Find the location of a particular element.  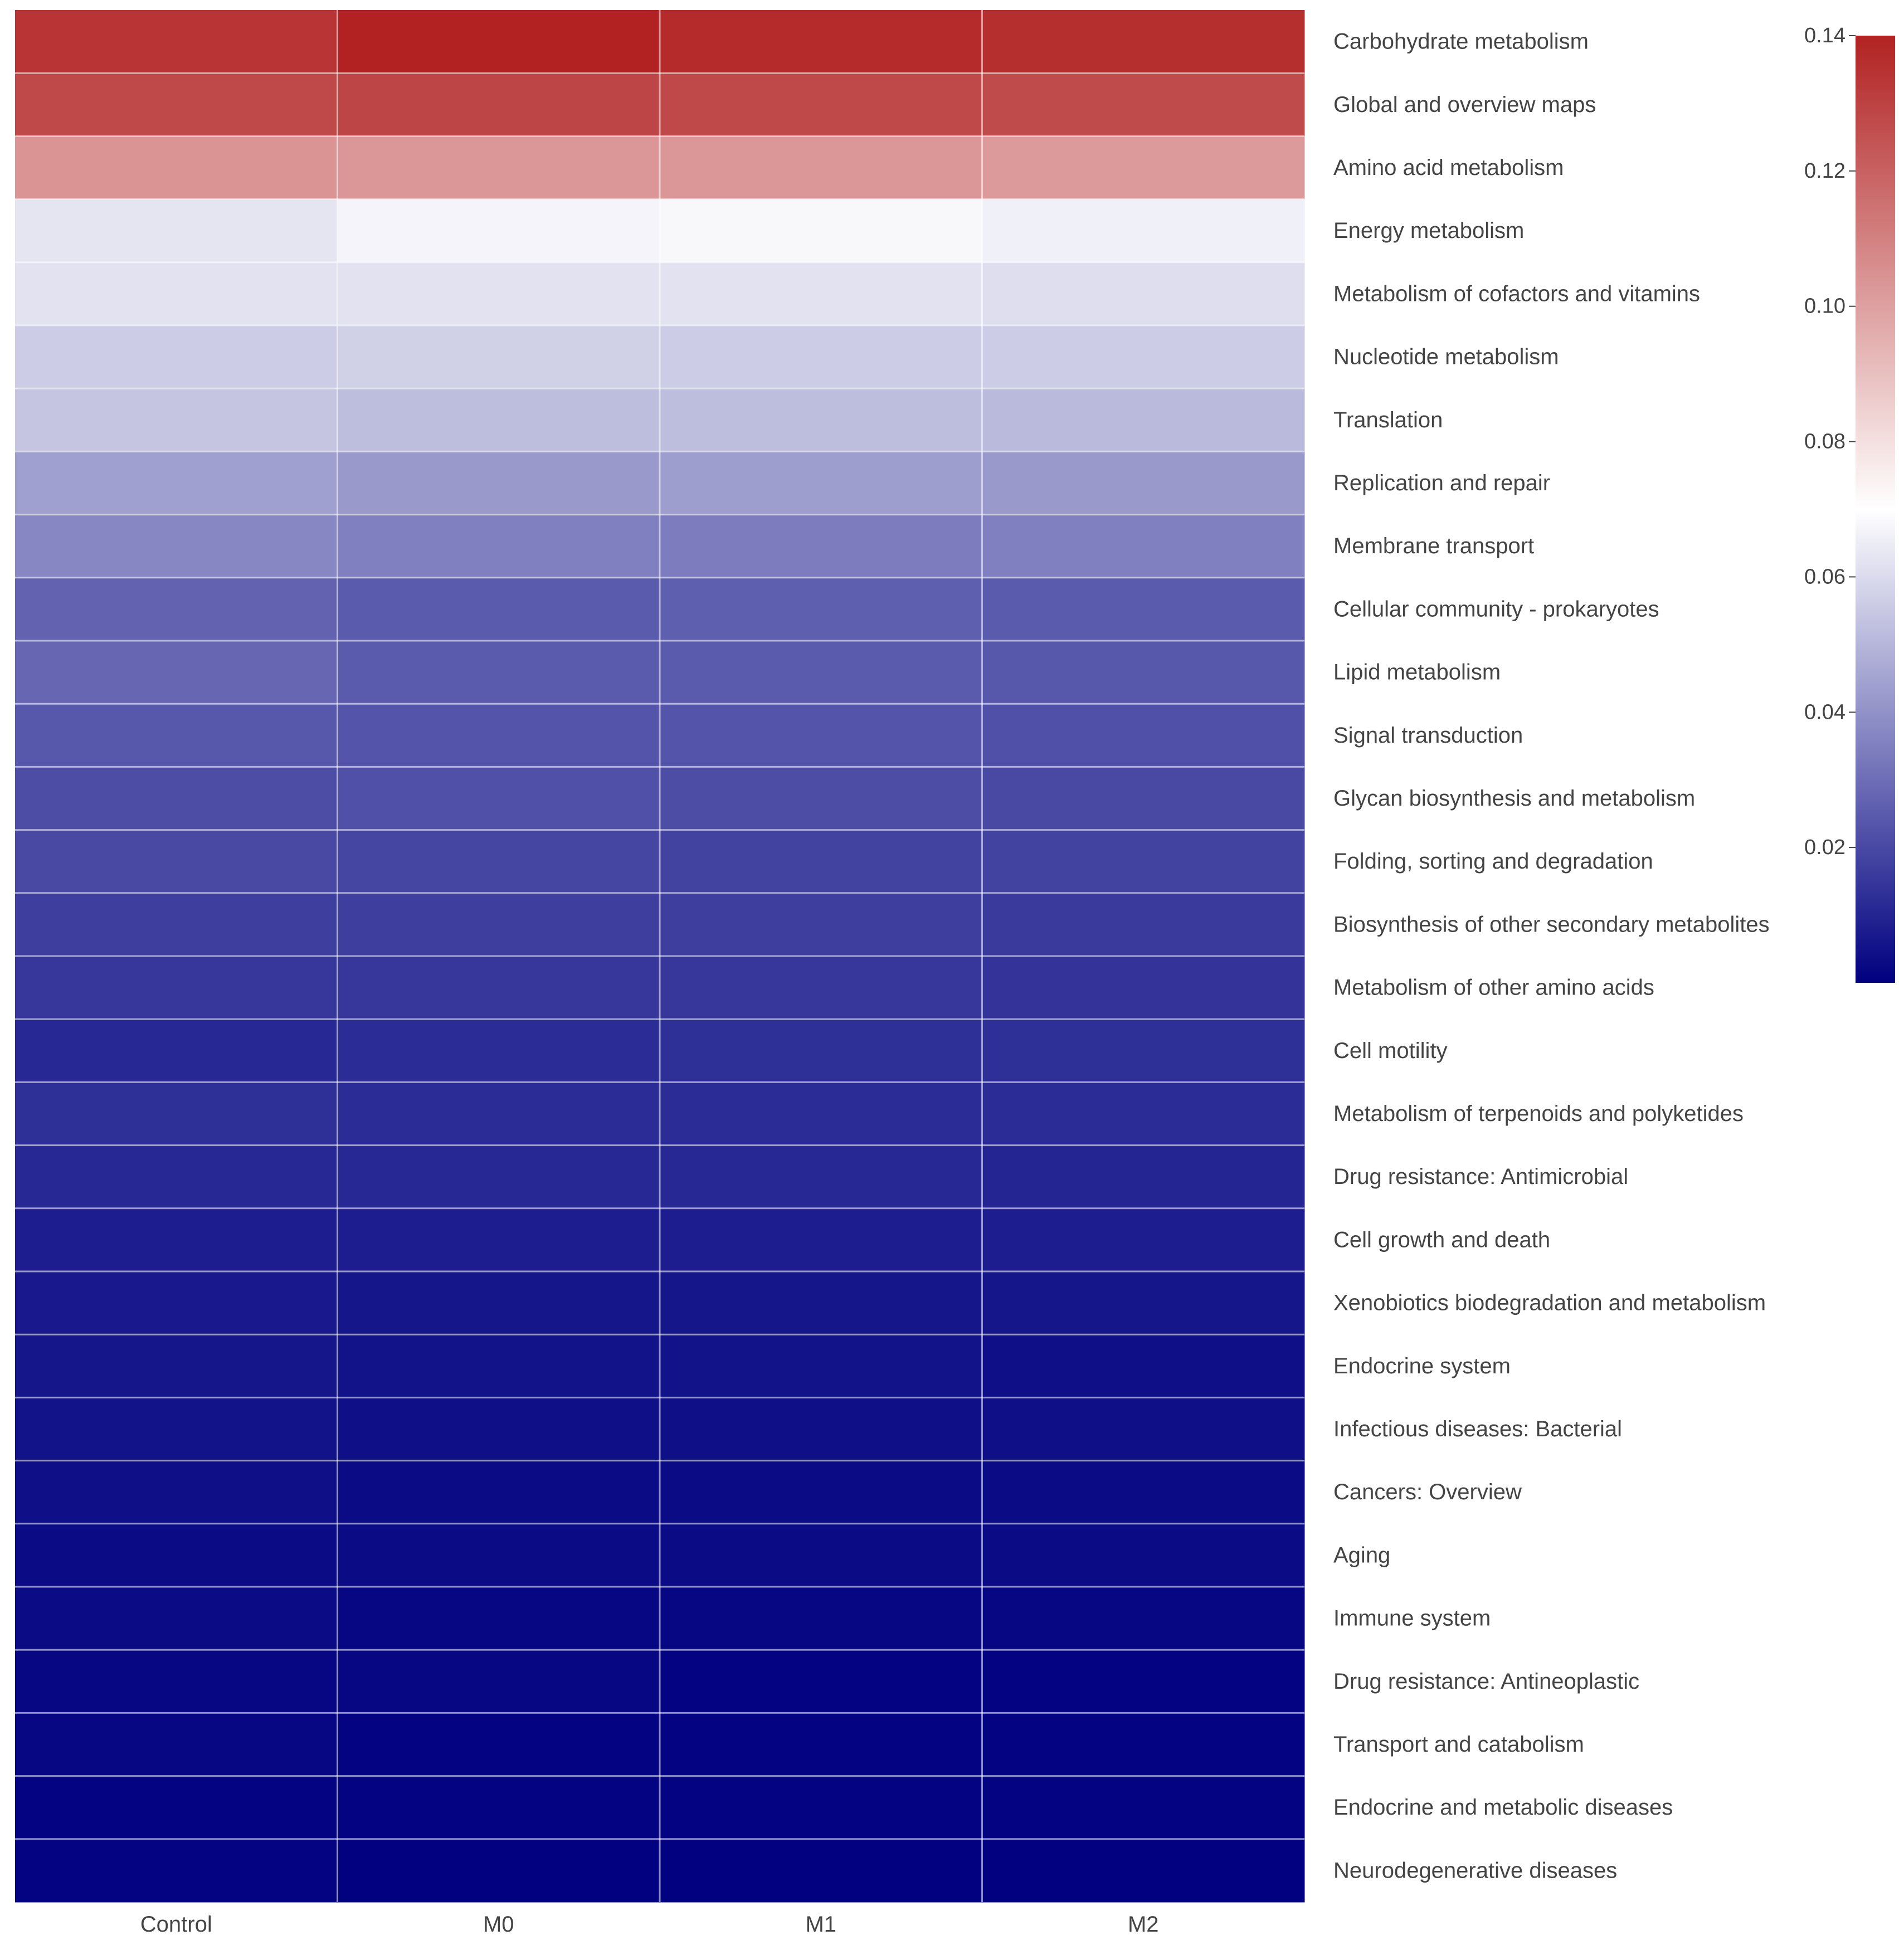

row-label: Replication and repair is located at coordinates (1441, 483).